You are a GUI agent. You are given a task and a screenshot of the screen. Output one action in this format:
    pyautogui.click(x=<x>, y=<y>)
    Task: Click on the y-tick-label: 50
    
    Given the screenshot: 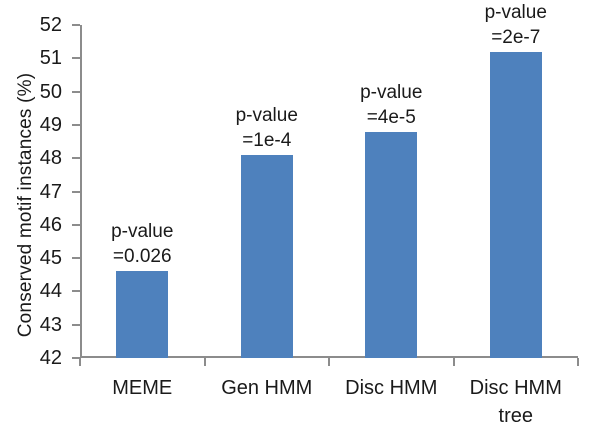 What is the action you would take?
    pyautogui.click(x=50, y=91)
    